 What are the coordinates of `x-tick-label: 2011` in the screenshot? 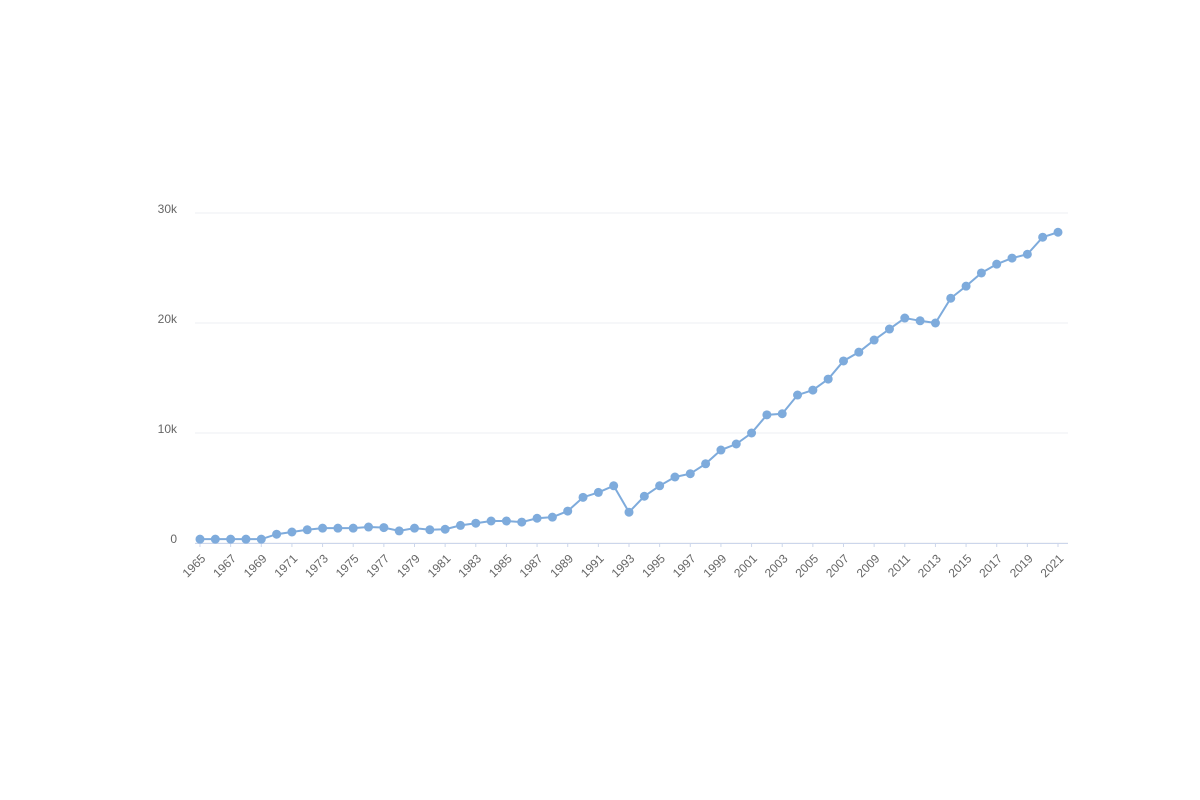 It's located at (899, 565).